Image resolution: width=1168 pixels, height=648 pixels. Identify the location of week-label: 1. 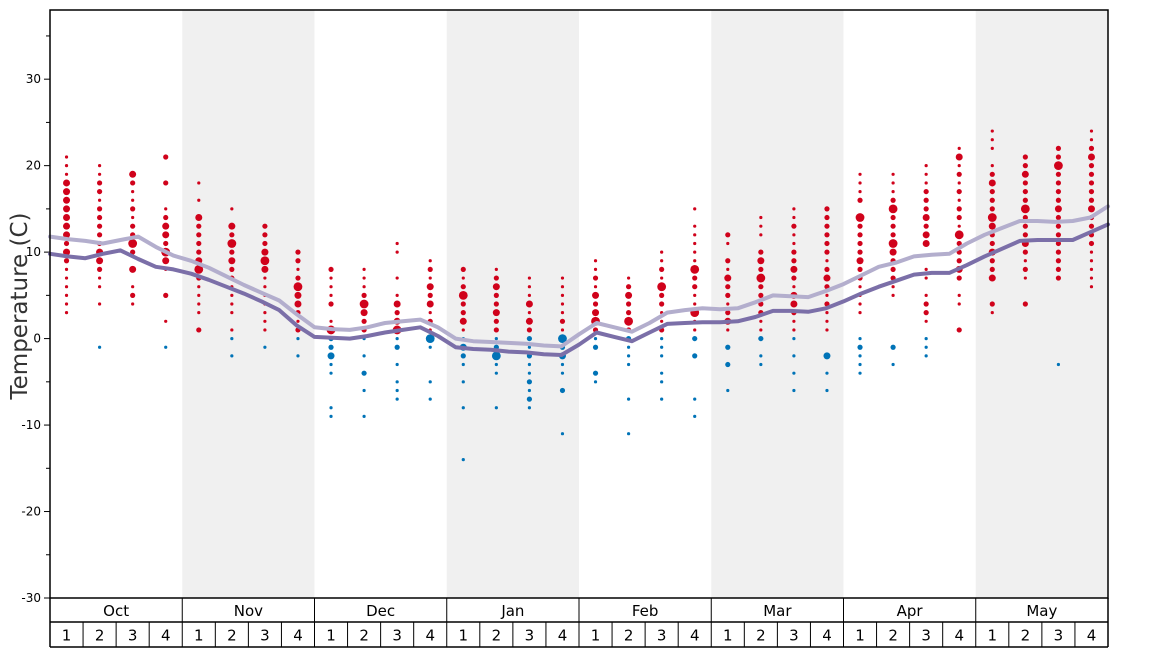
(67, 636).